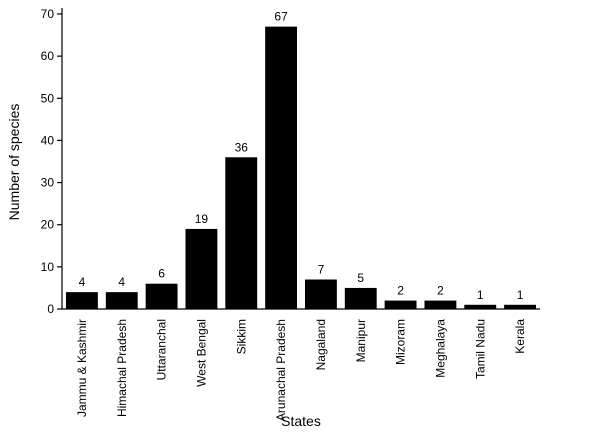 This screenshot has height=435, width=600. I want to click on y-tick-label: 60, so click(48, 56).